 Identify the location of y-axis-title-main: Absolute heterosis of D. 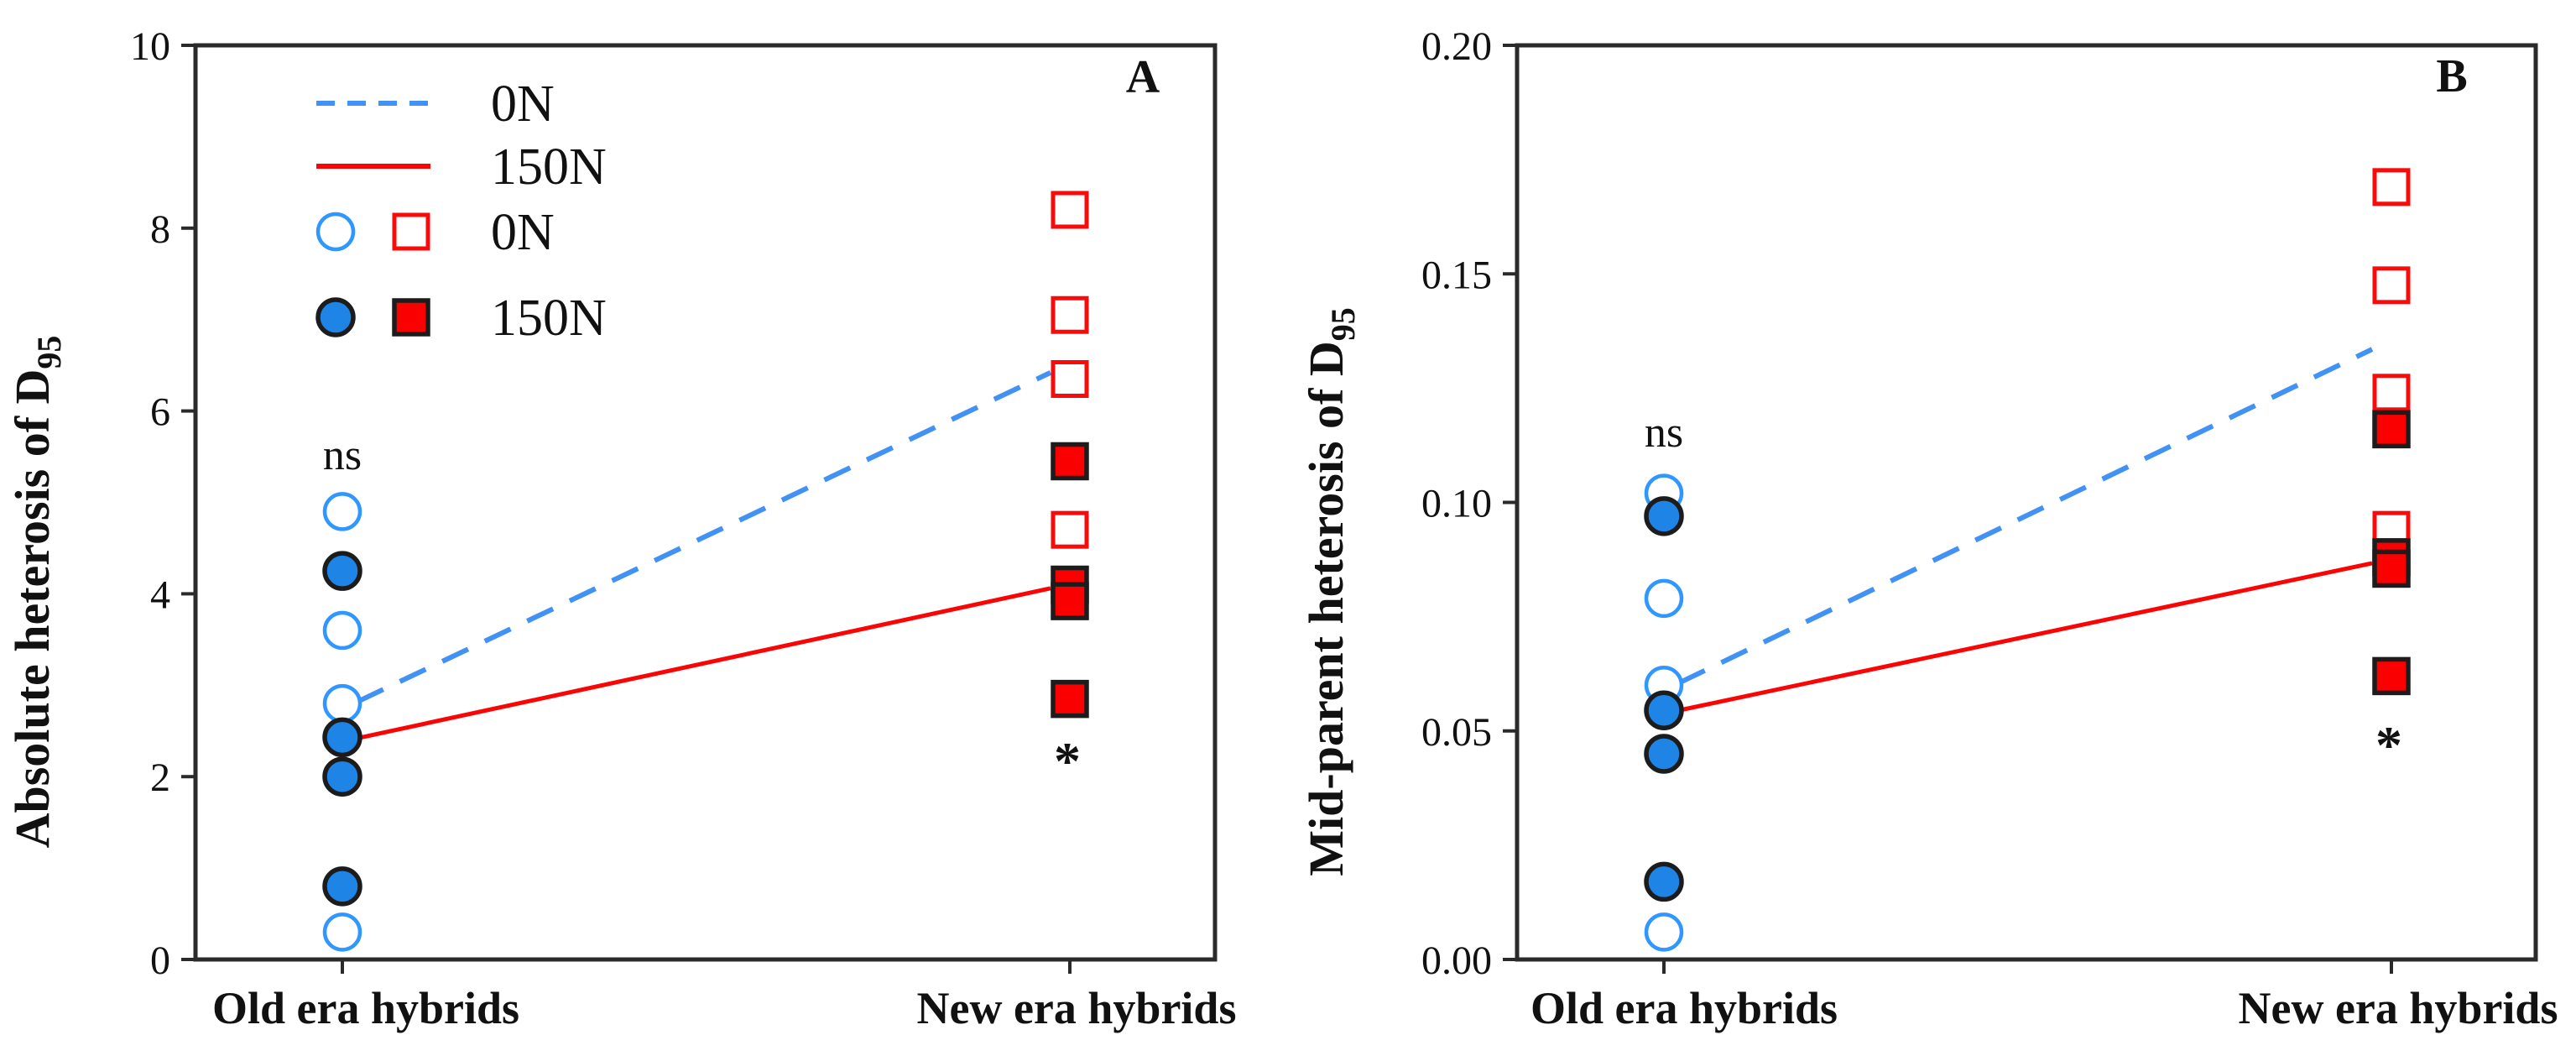
(32, 609).